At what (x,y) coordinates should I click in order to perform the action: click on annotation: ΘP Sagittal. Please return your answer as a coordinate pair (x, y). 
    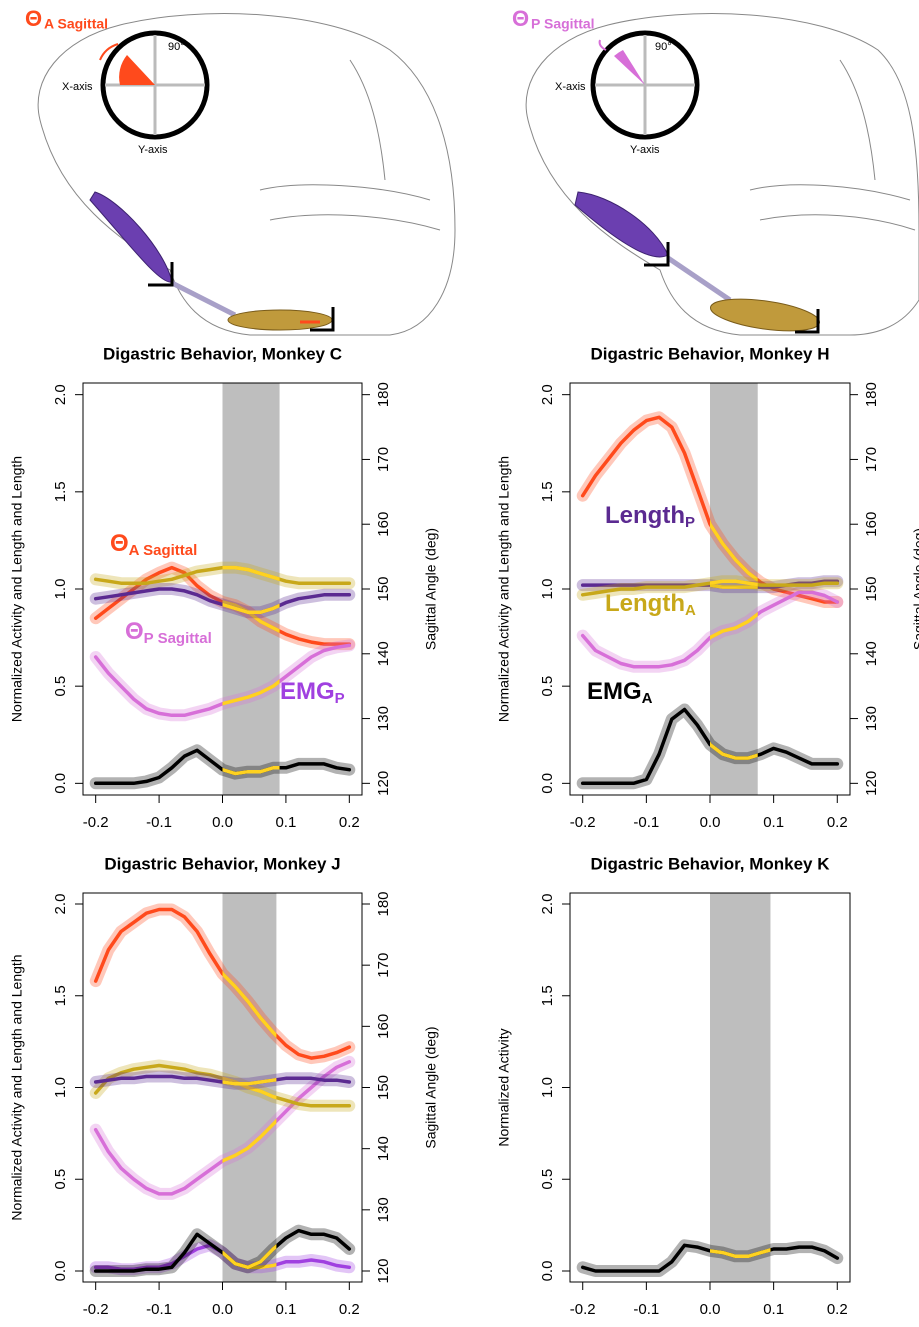
    Looking at the image, I should click on (168, 632).